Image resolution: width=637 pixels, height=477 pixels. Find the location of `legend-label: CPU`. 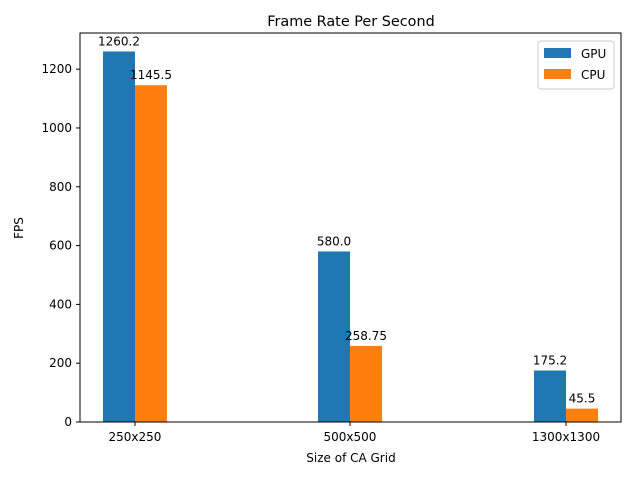

legend-label: CPU is located at coordinates (593, 75).